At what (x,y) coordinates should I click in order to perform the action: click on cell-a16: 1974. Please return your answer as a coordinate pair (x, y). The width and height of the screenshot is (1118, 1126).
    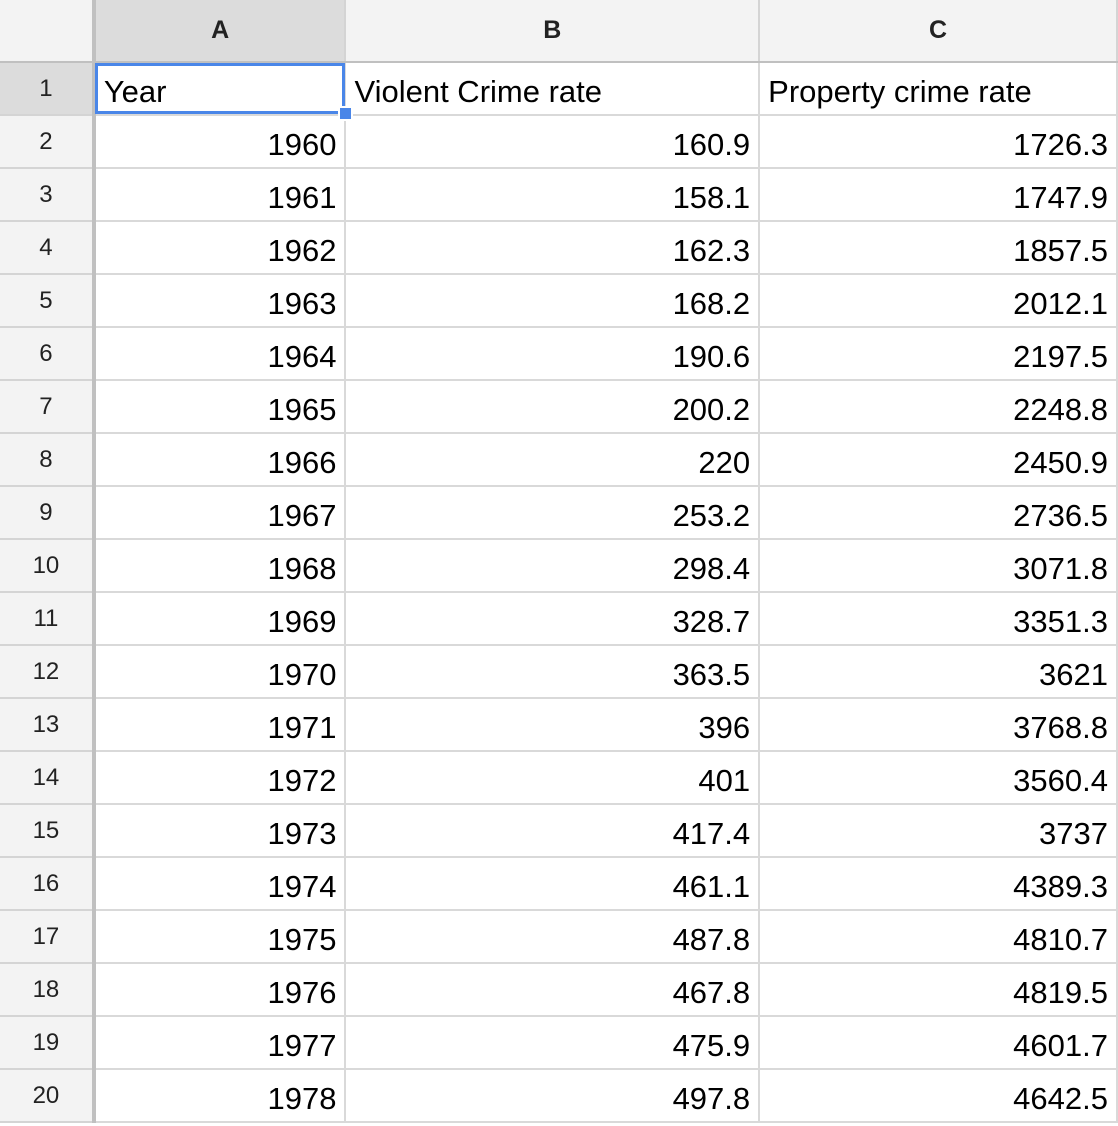
    Looking at the image, I should click on (220, 884).